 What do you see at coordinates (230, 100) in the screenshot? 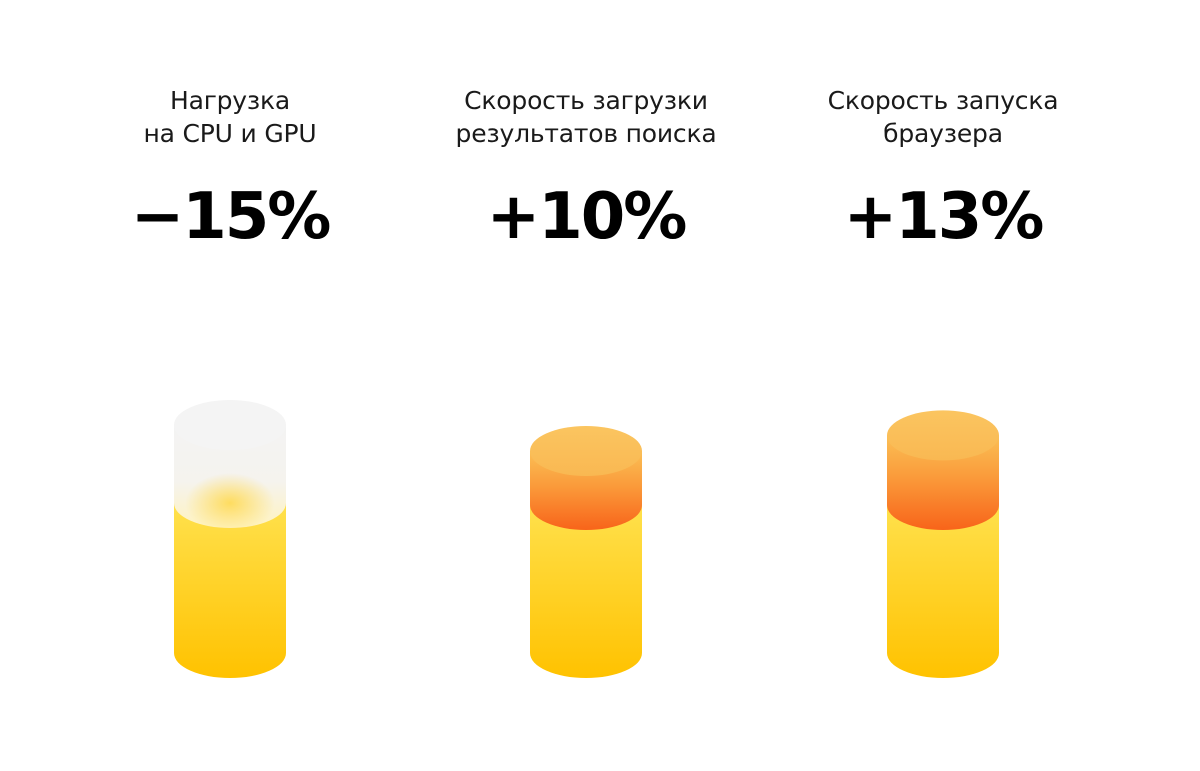
I see `metric-label-line: Нагрузка` at bounding box center [230, 100].